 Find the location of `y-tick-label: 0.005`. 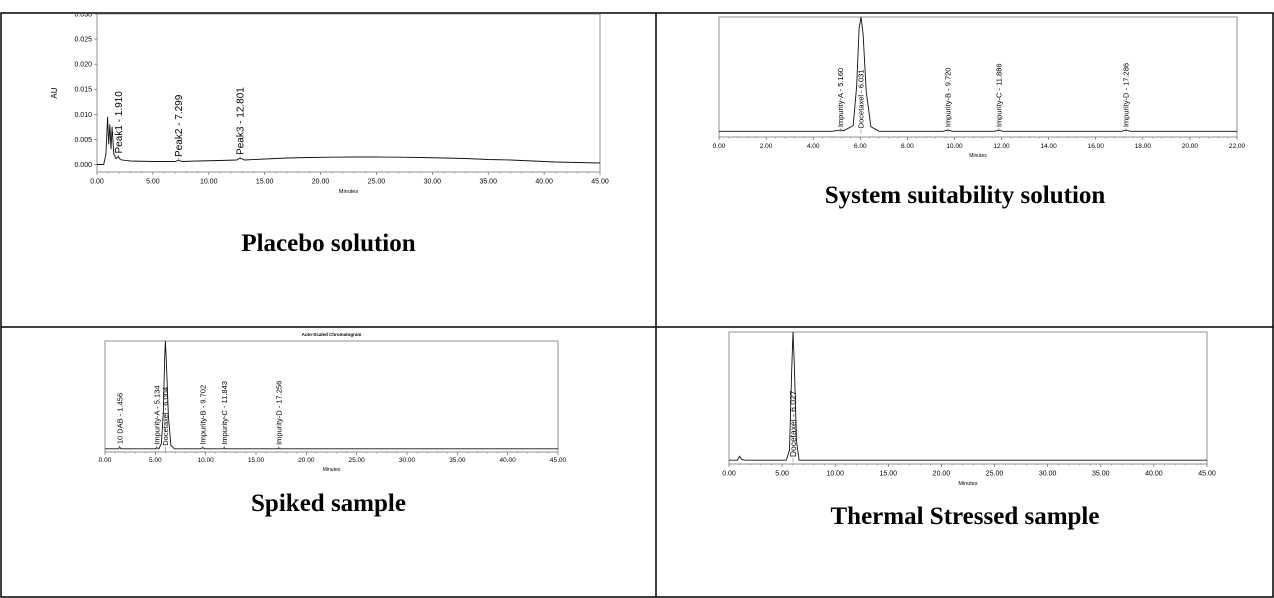

y-tick-label: 0.005 is located at coordinates (83, 140).